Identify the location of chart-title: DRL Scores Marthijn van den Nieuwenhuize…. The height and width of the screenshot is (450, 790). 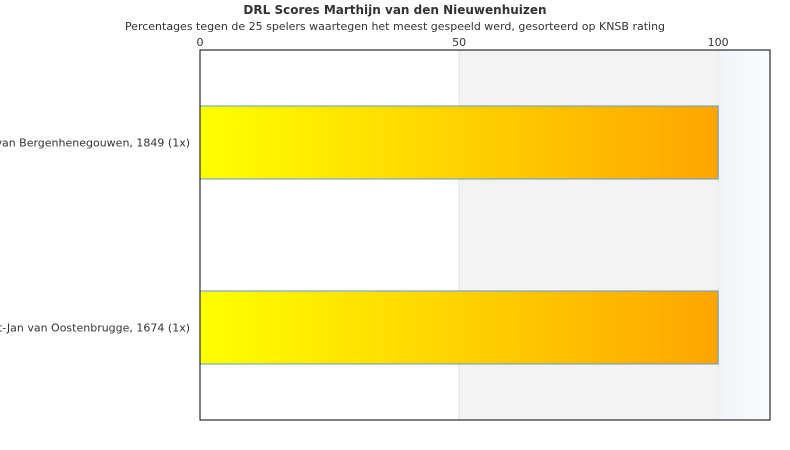
(395, 10).